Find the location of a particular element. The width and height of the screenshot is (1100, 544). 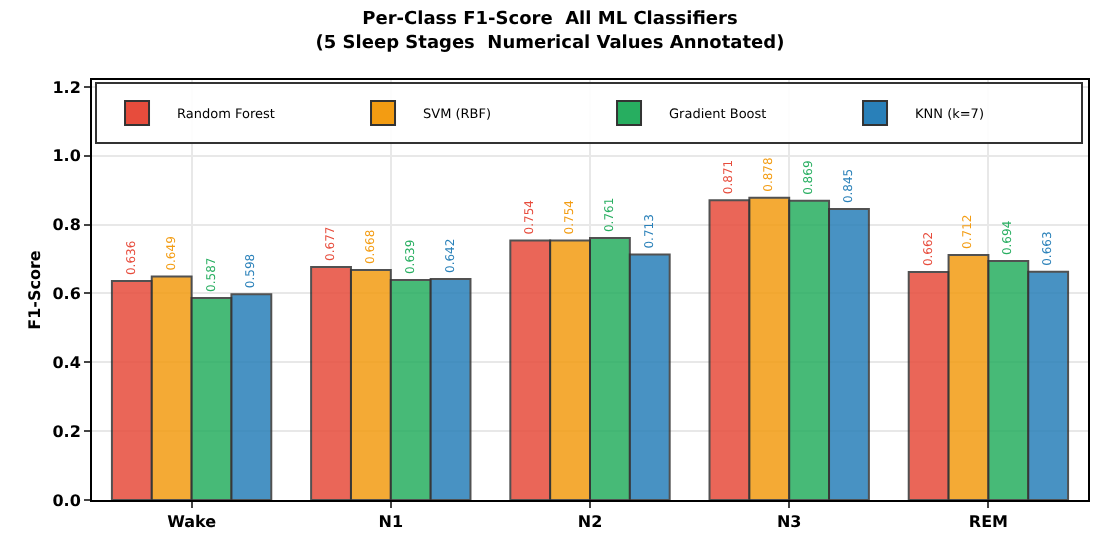

x-tick-label: N3 is located at coordinates (789, 522).